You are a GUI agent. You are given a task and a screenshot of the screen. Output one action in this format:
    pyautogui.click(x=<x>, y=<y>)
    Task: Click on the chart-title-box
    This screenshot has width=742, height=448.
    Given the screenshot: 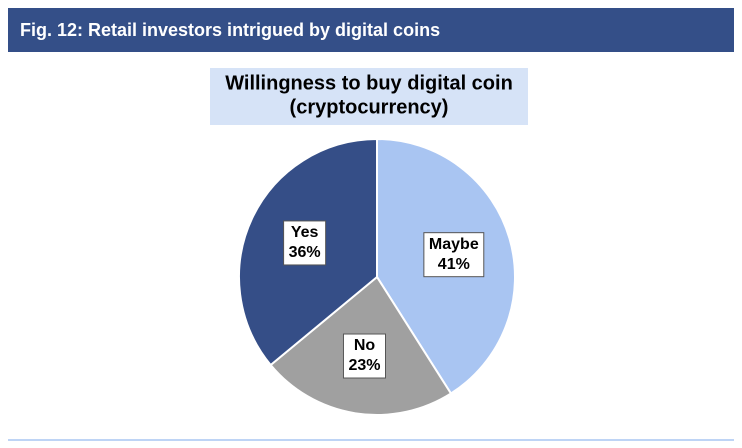 What is the action you would take?
    pyautogui.click(x=369, y=96)
    